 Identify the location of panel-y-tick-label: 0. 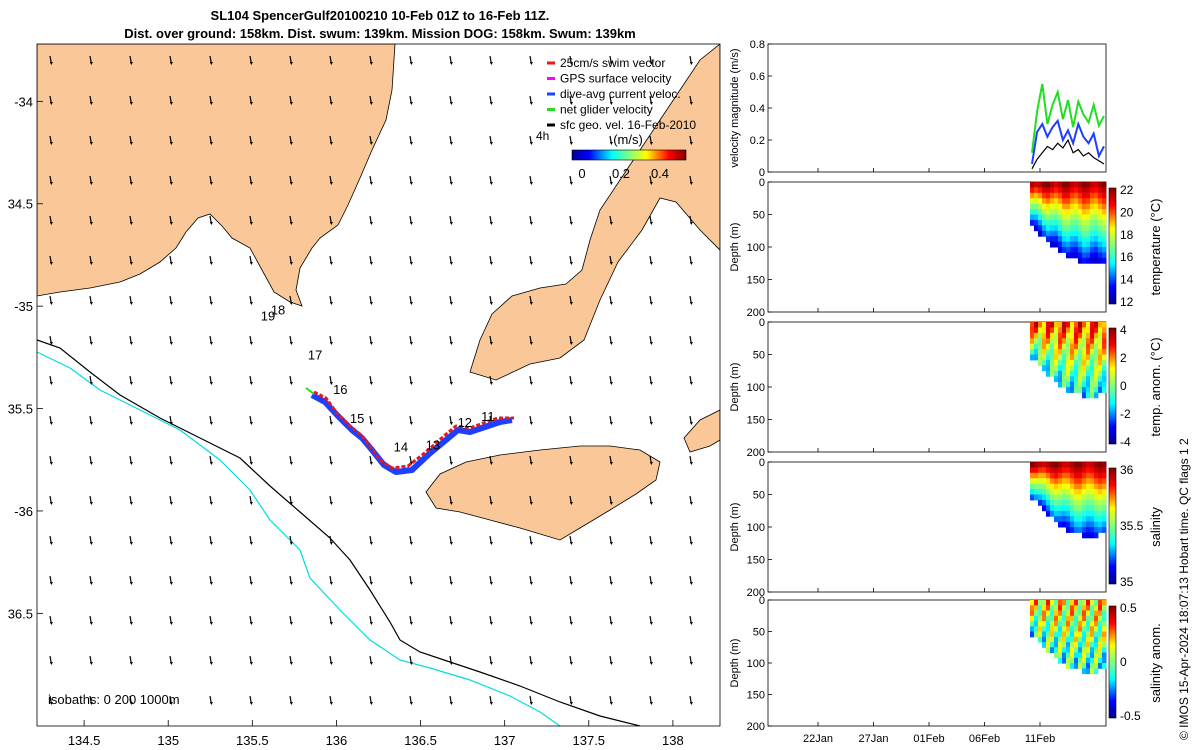
(762, 183).